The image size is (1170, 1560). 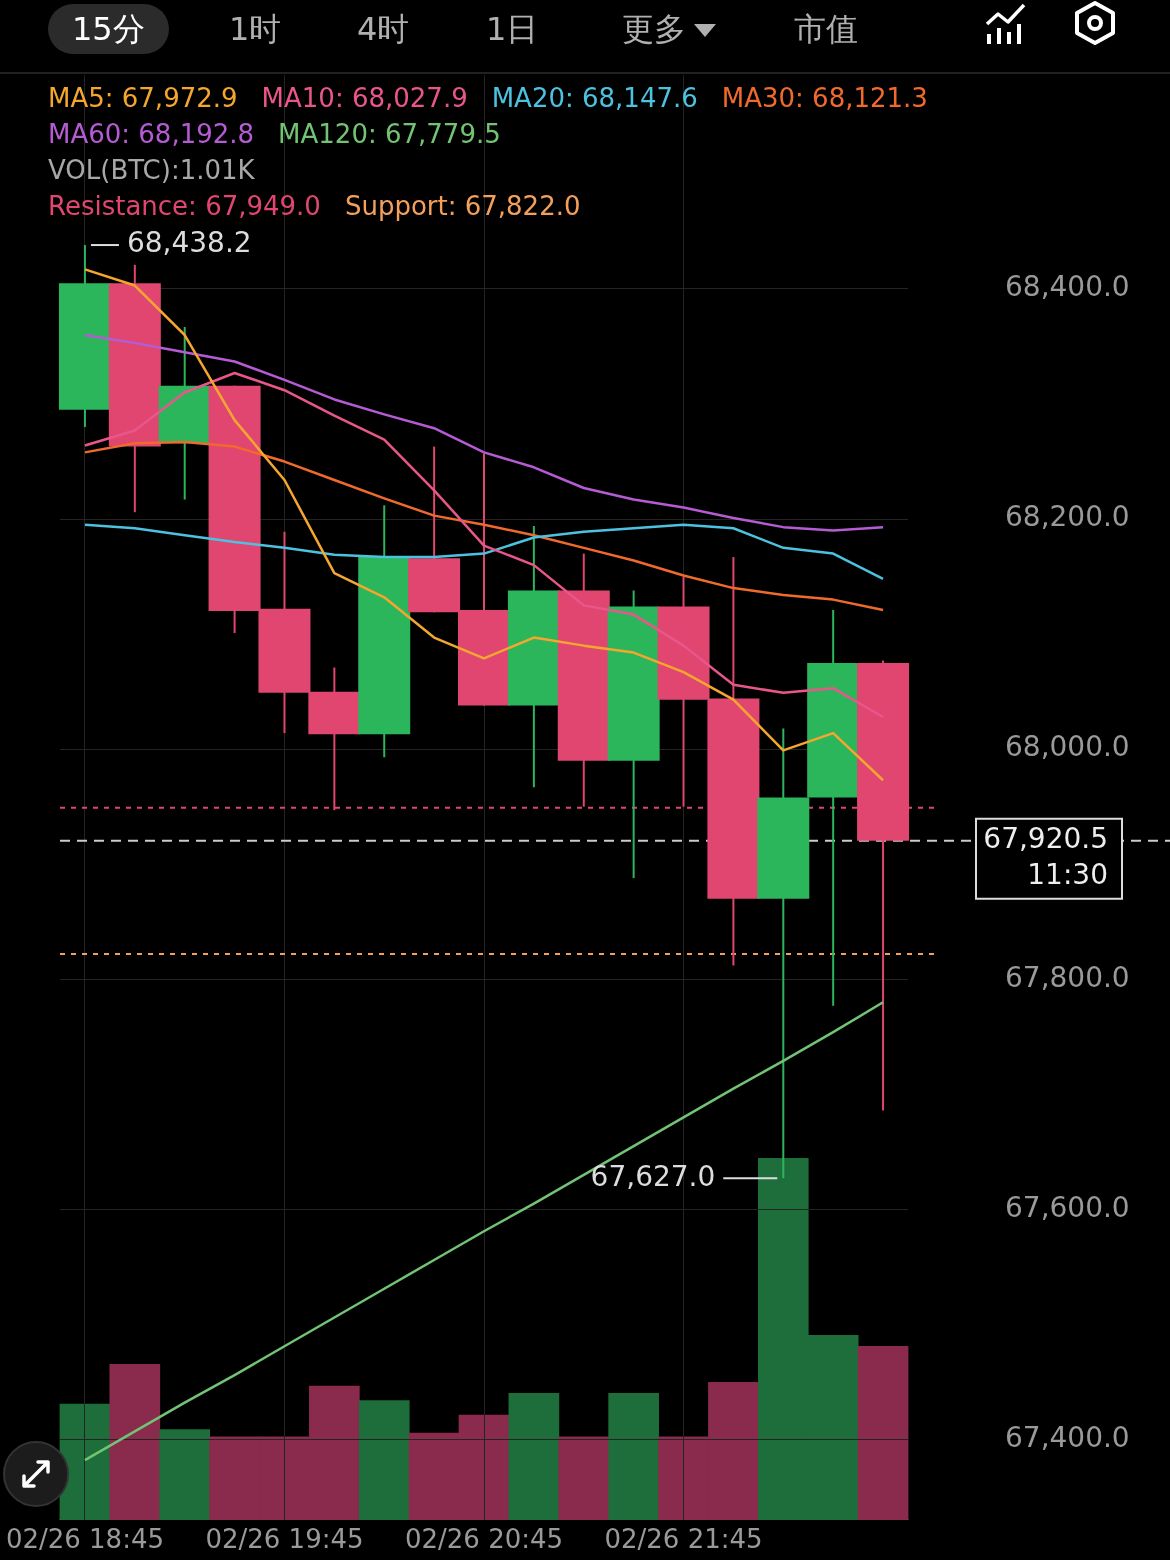 I want to click on y-tick-label: 67,600.0, so click(x=1067, y=1207).